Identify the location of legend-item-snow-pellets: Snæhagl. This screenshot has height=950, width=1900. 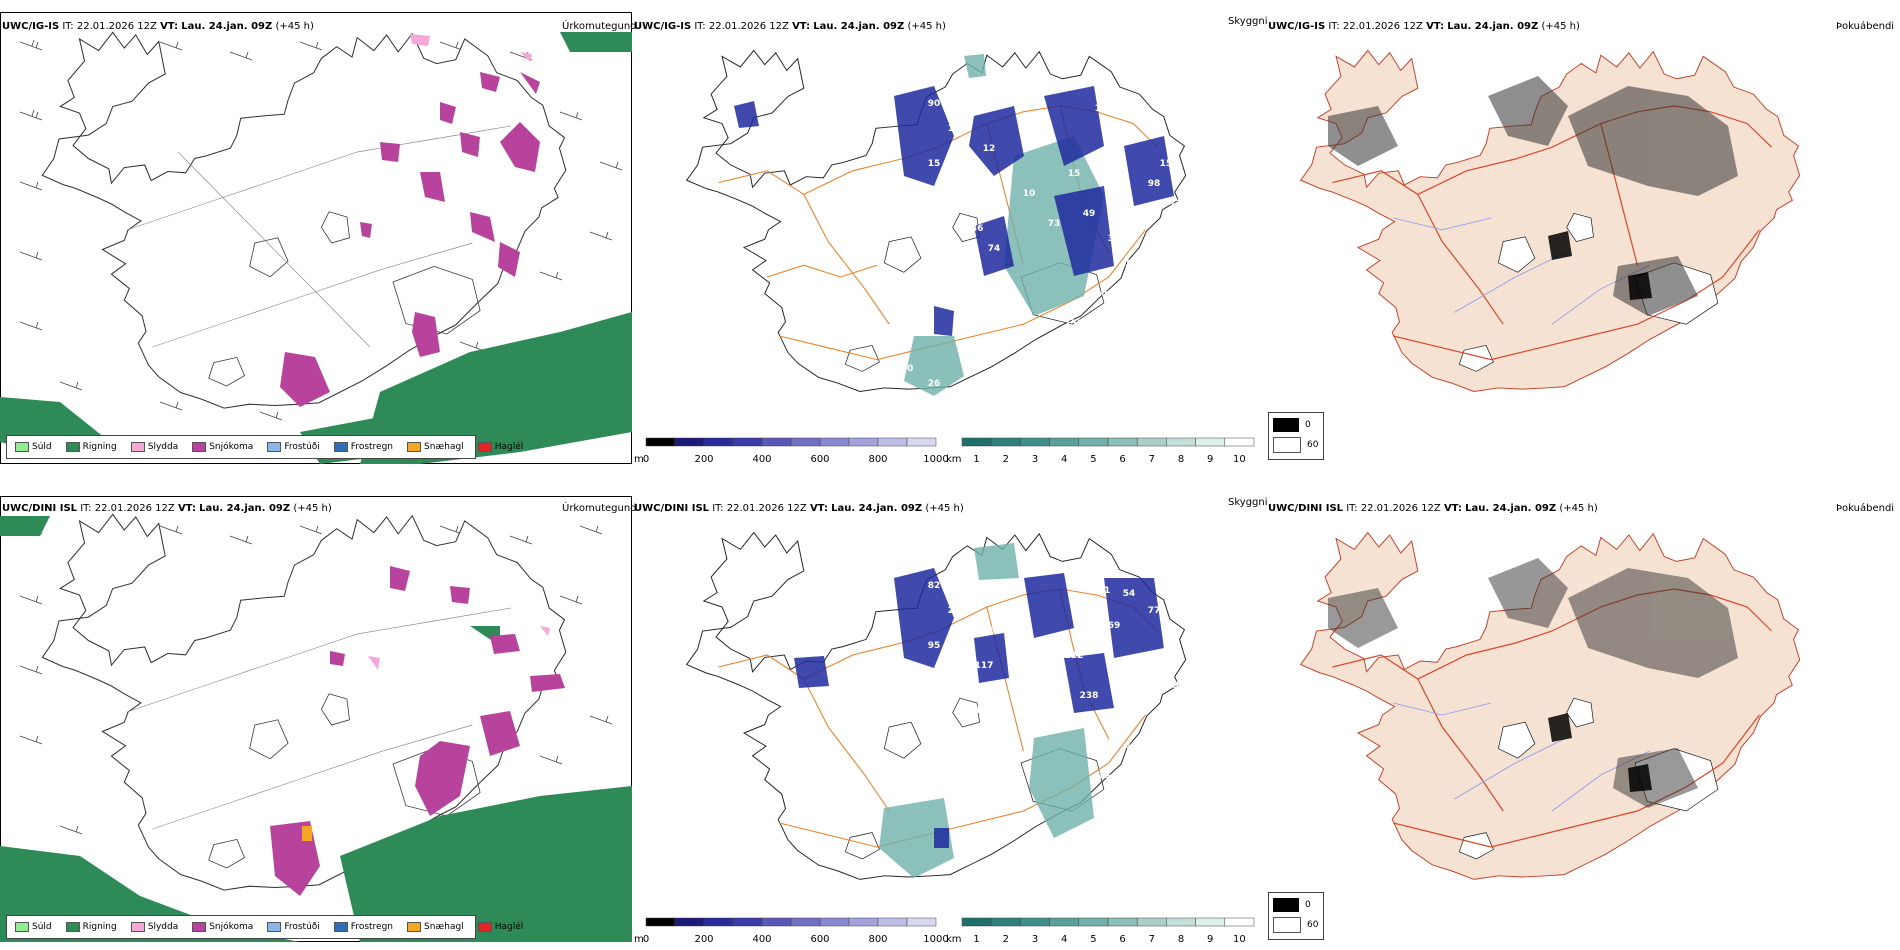
(435, 927).